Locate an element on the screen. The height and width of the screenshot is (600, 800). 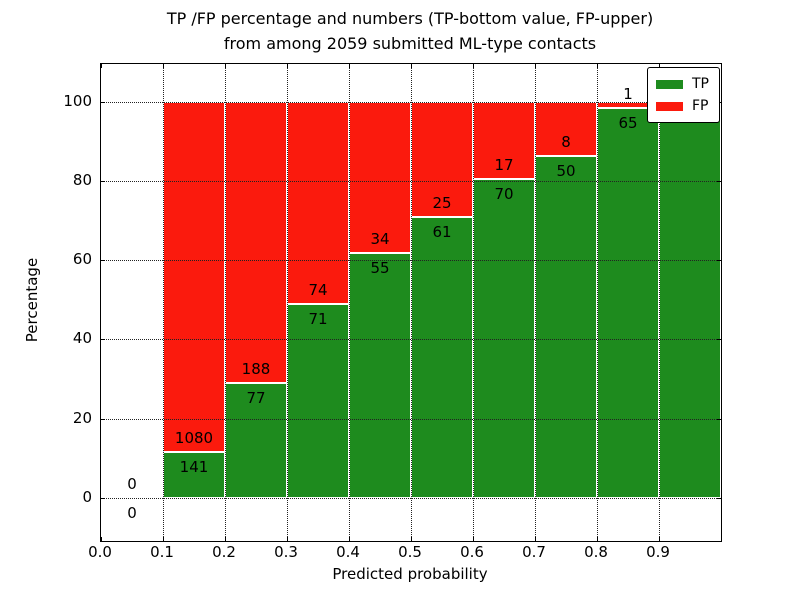
x-tick-label: 0.5 is located at coordinates (410, 552).